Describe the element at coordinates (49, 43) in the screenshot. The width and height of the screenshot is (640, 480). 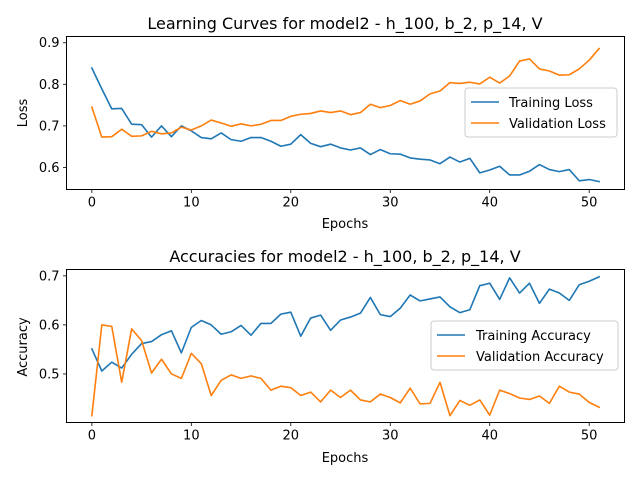
I see `loss-y-tick-label: 0.9` at that location.